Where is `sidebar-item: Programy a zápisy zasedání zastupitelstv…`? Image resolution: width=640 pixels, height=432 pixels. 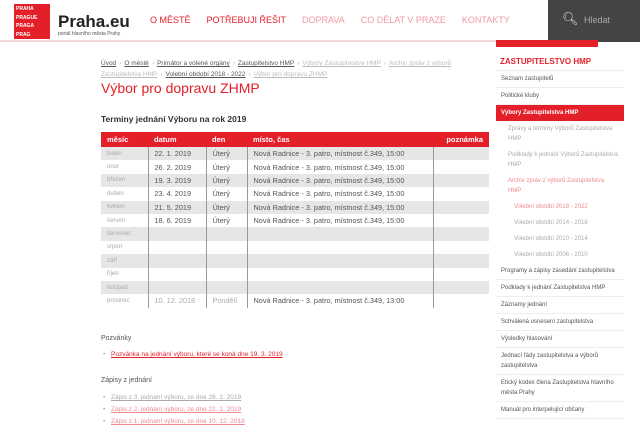
sidebar-item: Programy a zápisy zasedání zastupitelstv… is located at coordinates (560, 271).